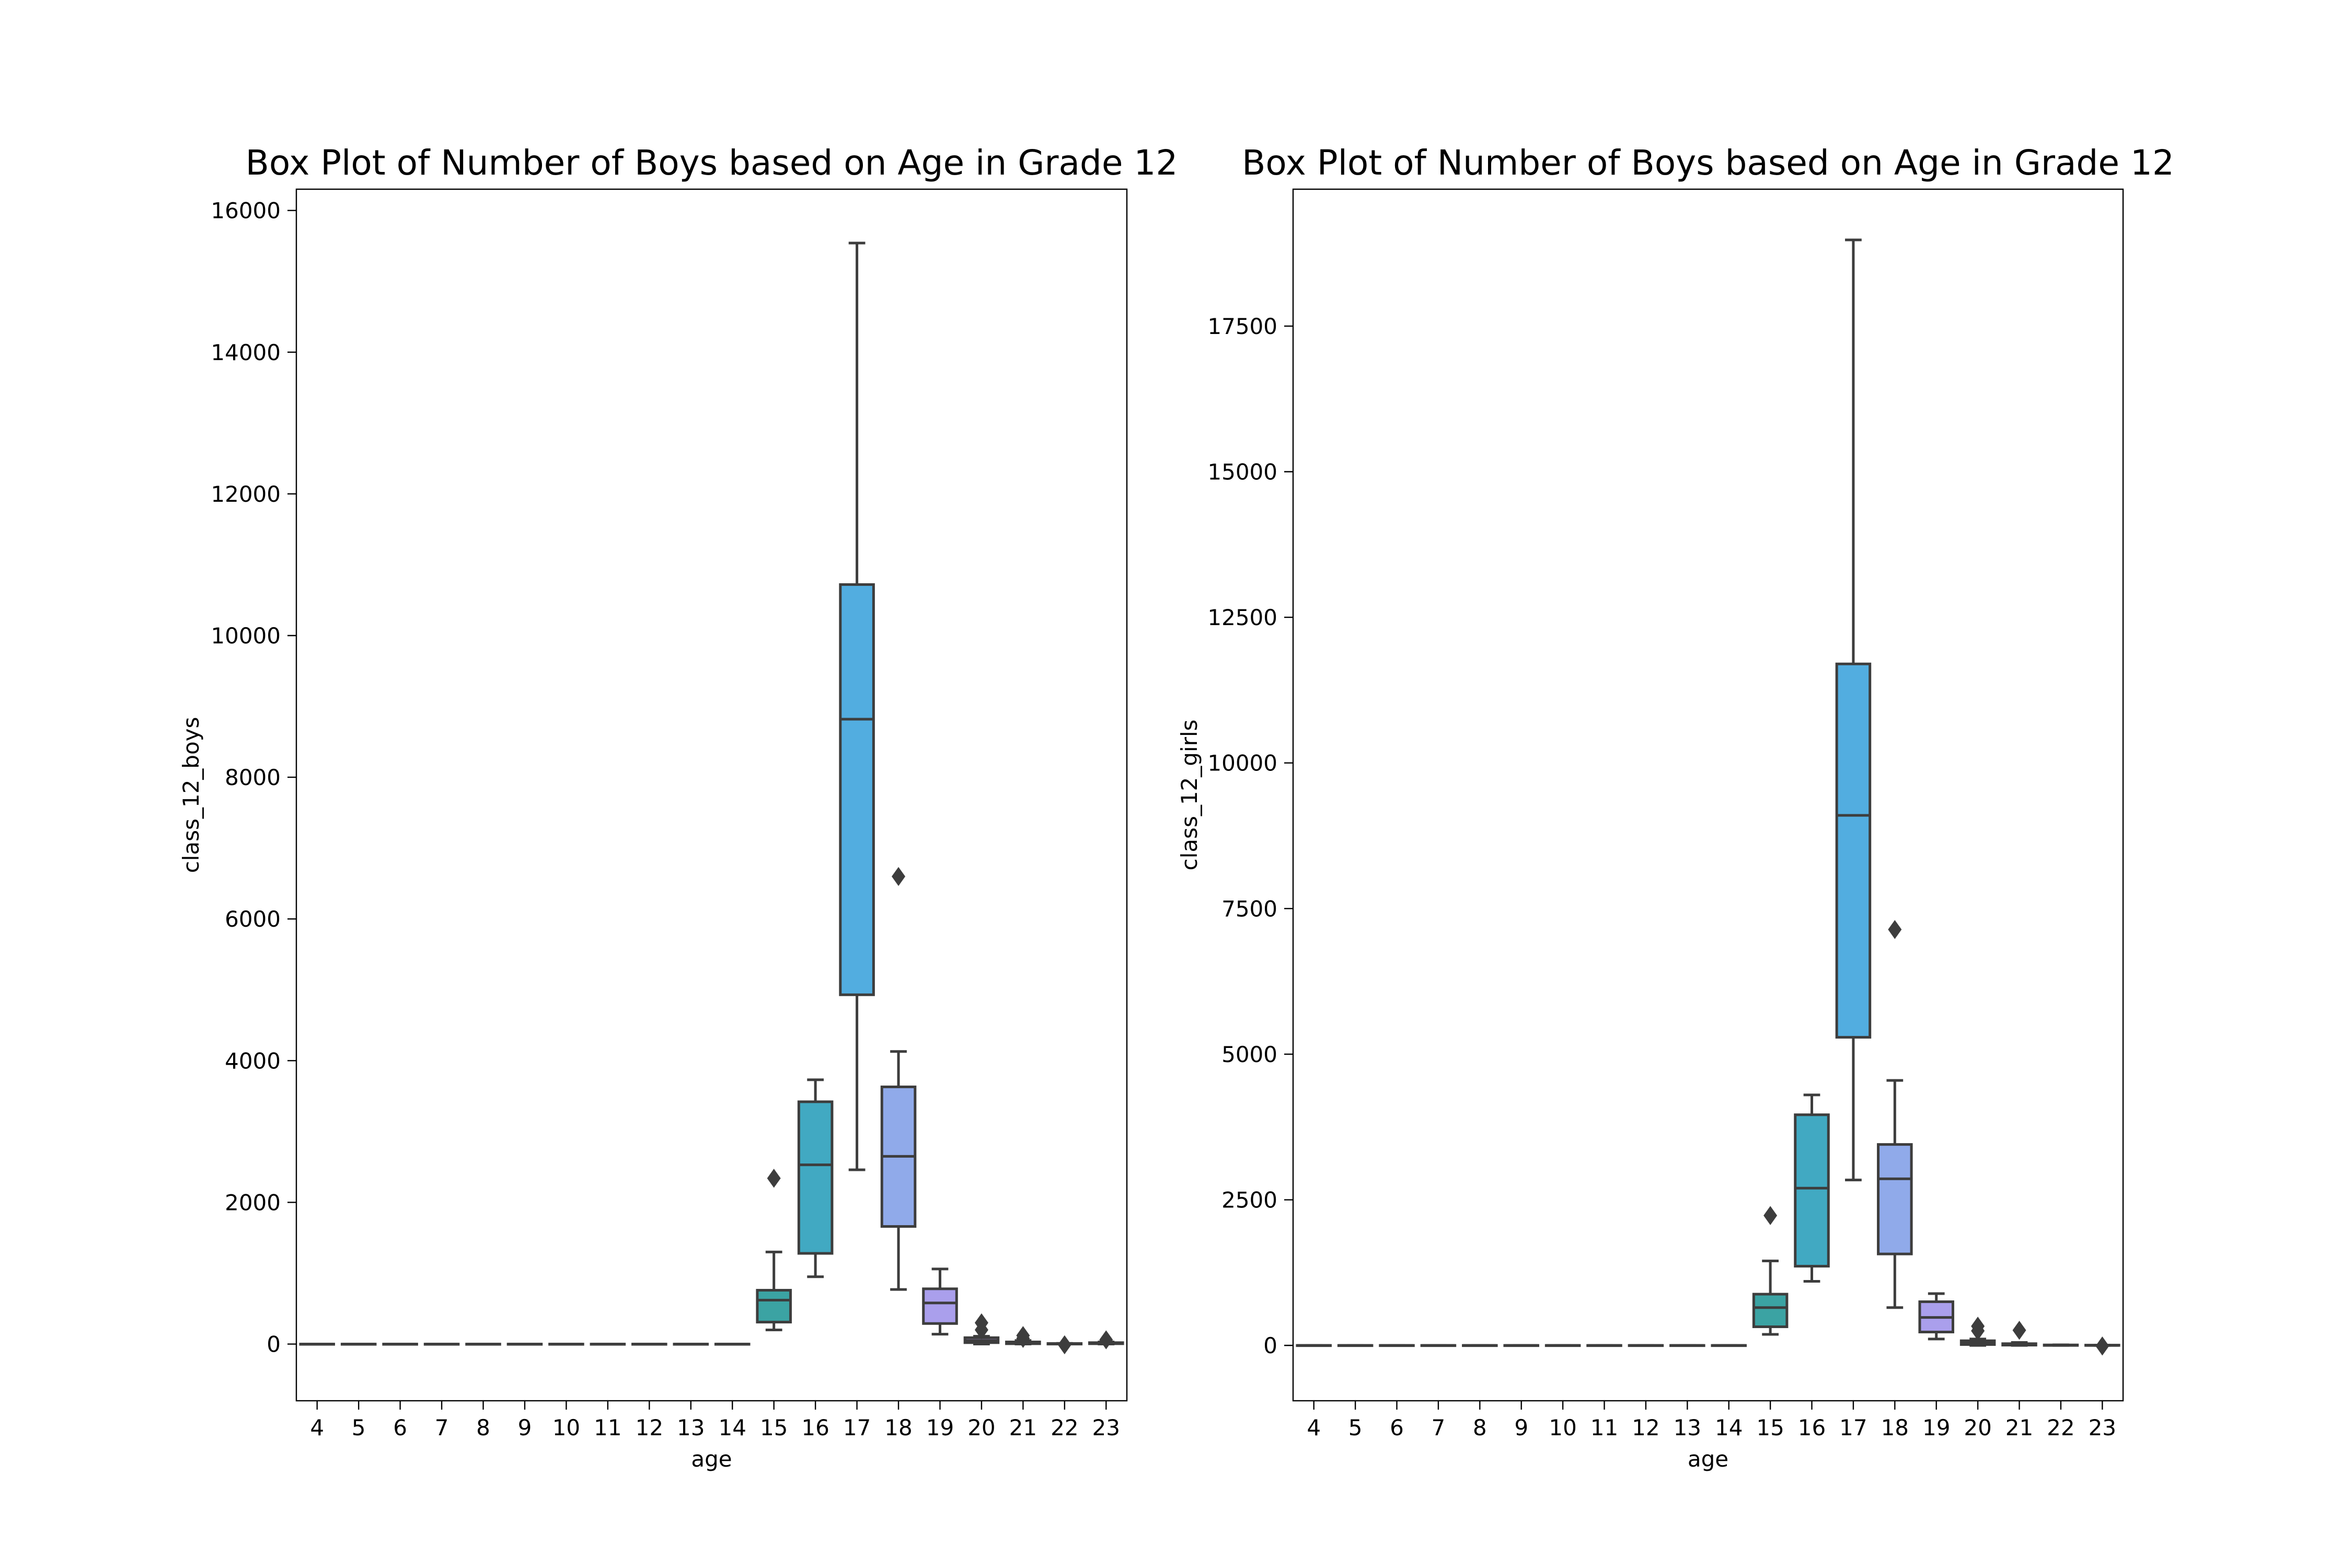 This screenshot has width=2352, height=1568. What do you see at coordinates (1249, 1200) in the screenshot?
I see `y-tick-label: 2500` at bounding box center [1249, 1200].